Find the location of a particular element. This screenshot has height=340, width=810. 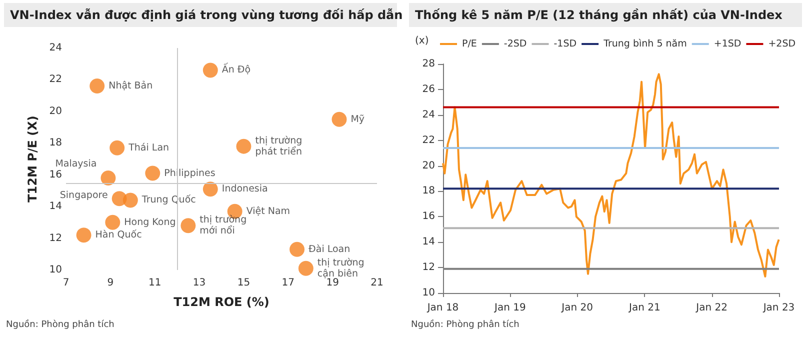

series-label: Nhật Bản is located at coordinates (130, 86).